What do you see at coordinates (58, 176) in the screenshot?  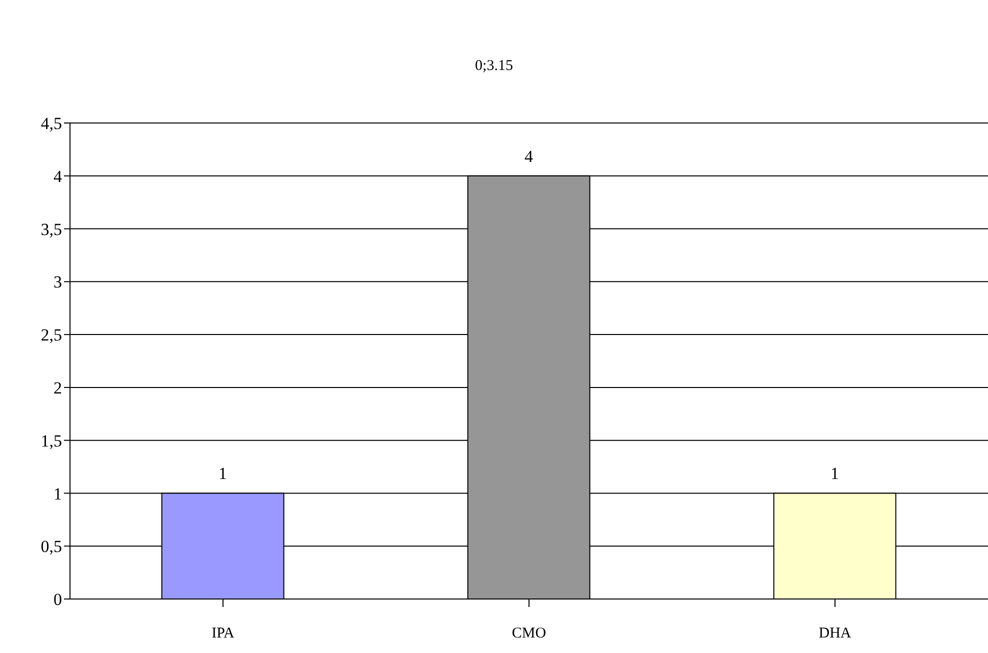 I see `y-tick-label: 4` at bounding box center [58, 176].